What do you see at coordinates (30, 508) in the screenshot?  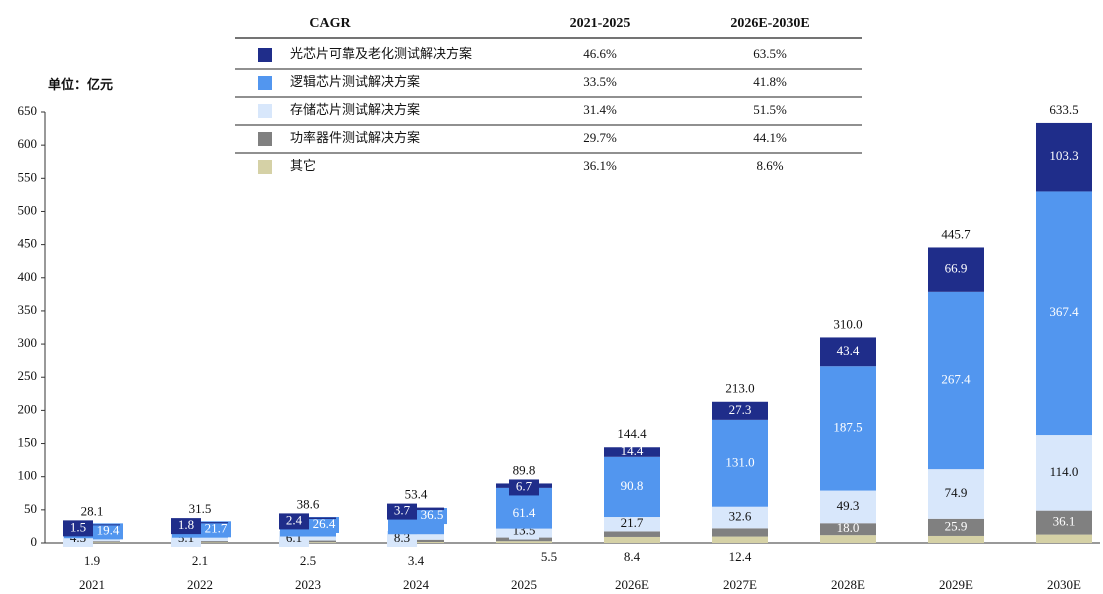 I see `y-tick-label: 50` at bounding box center [30, 508].